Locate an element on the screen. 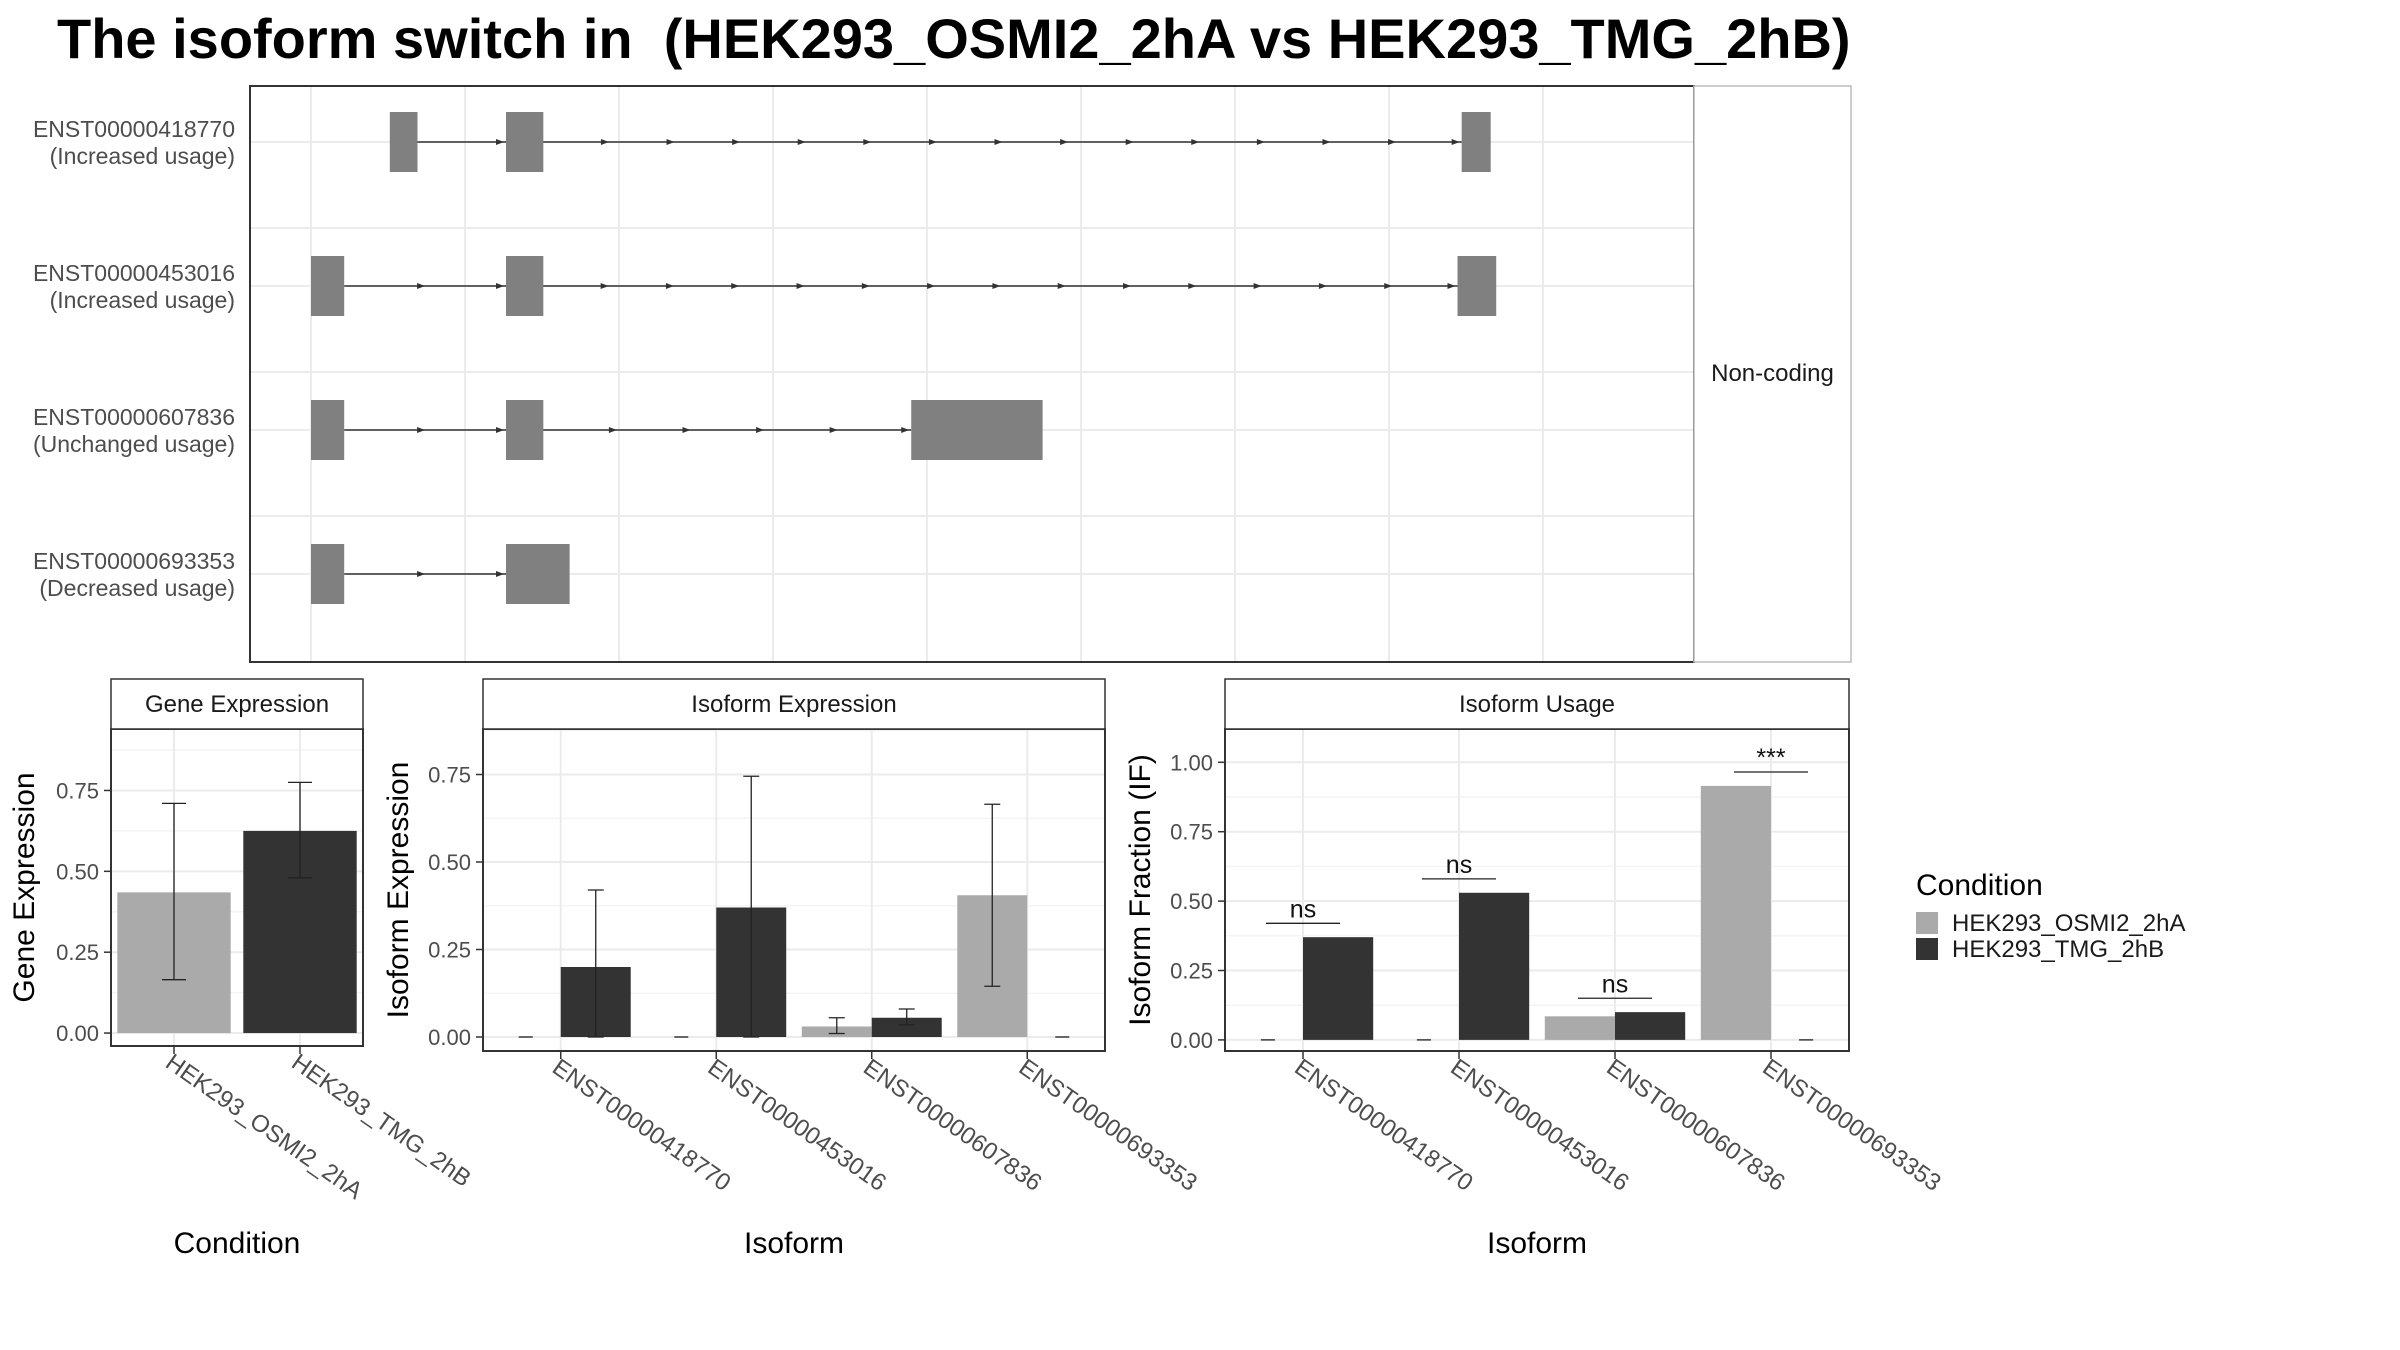  transcript-row: ENST00000453016(Increased usage) is located at coordinates (863, 286).